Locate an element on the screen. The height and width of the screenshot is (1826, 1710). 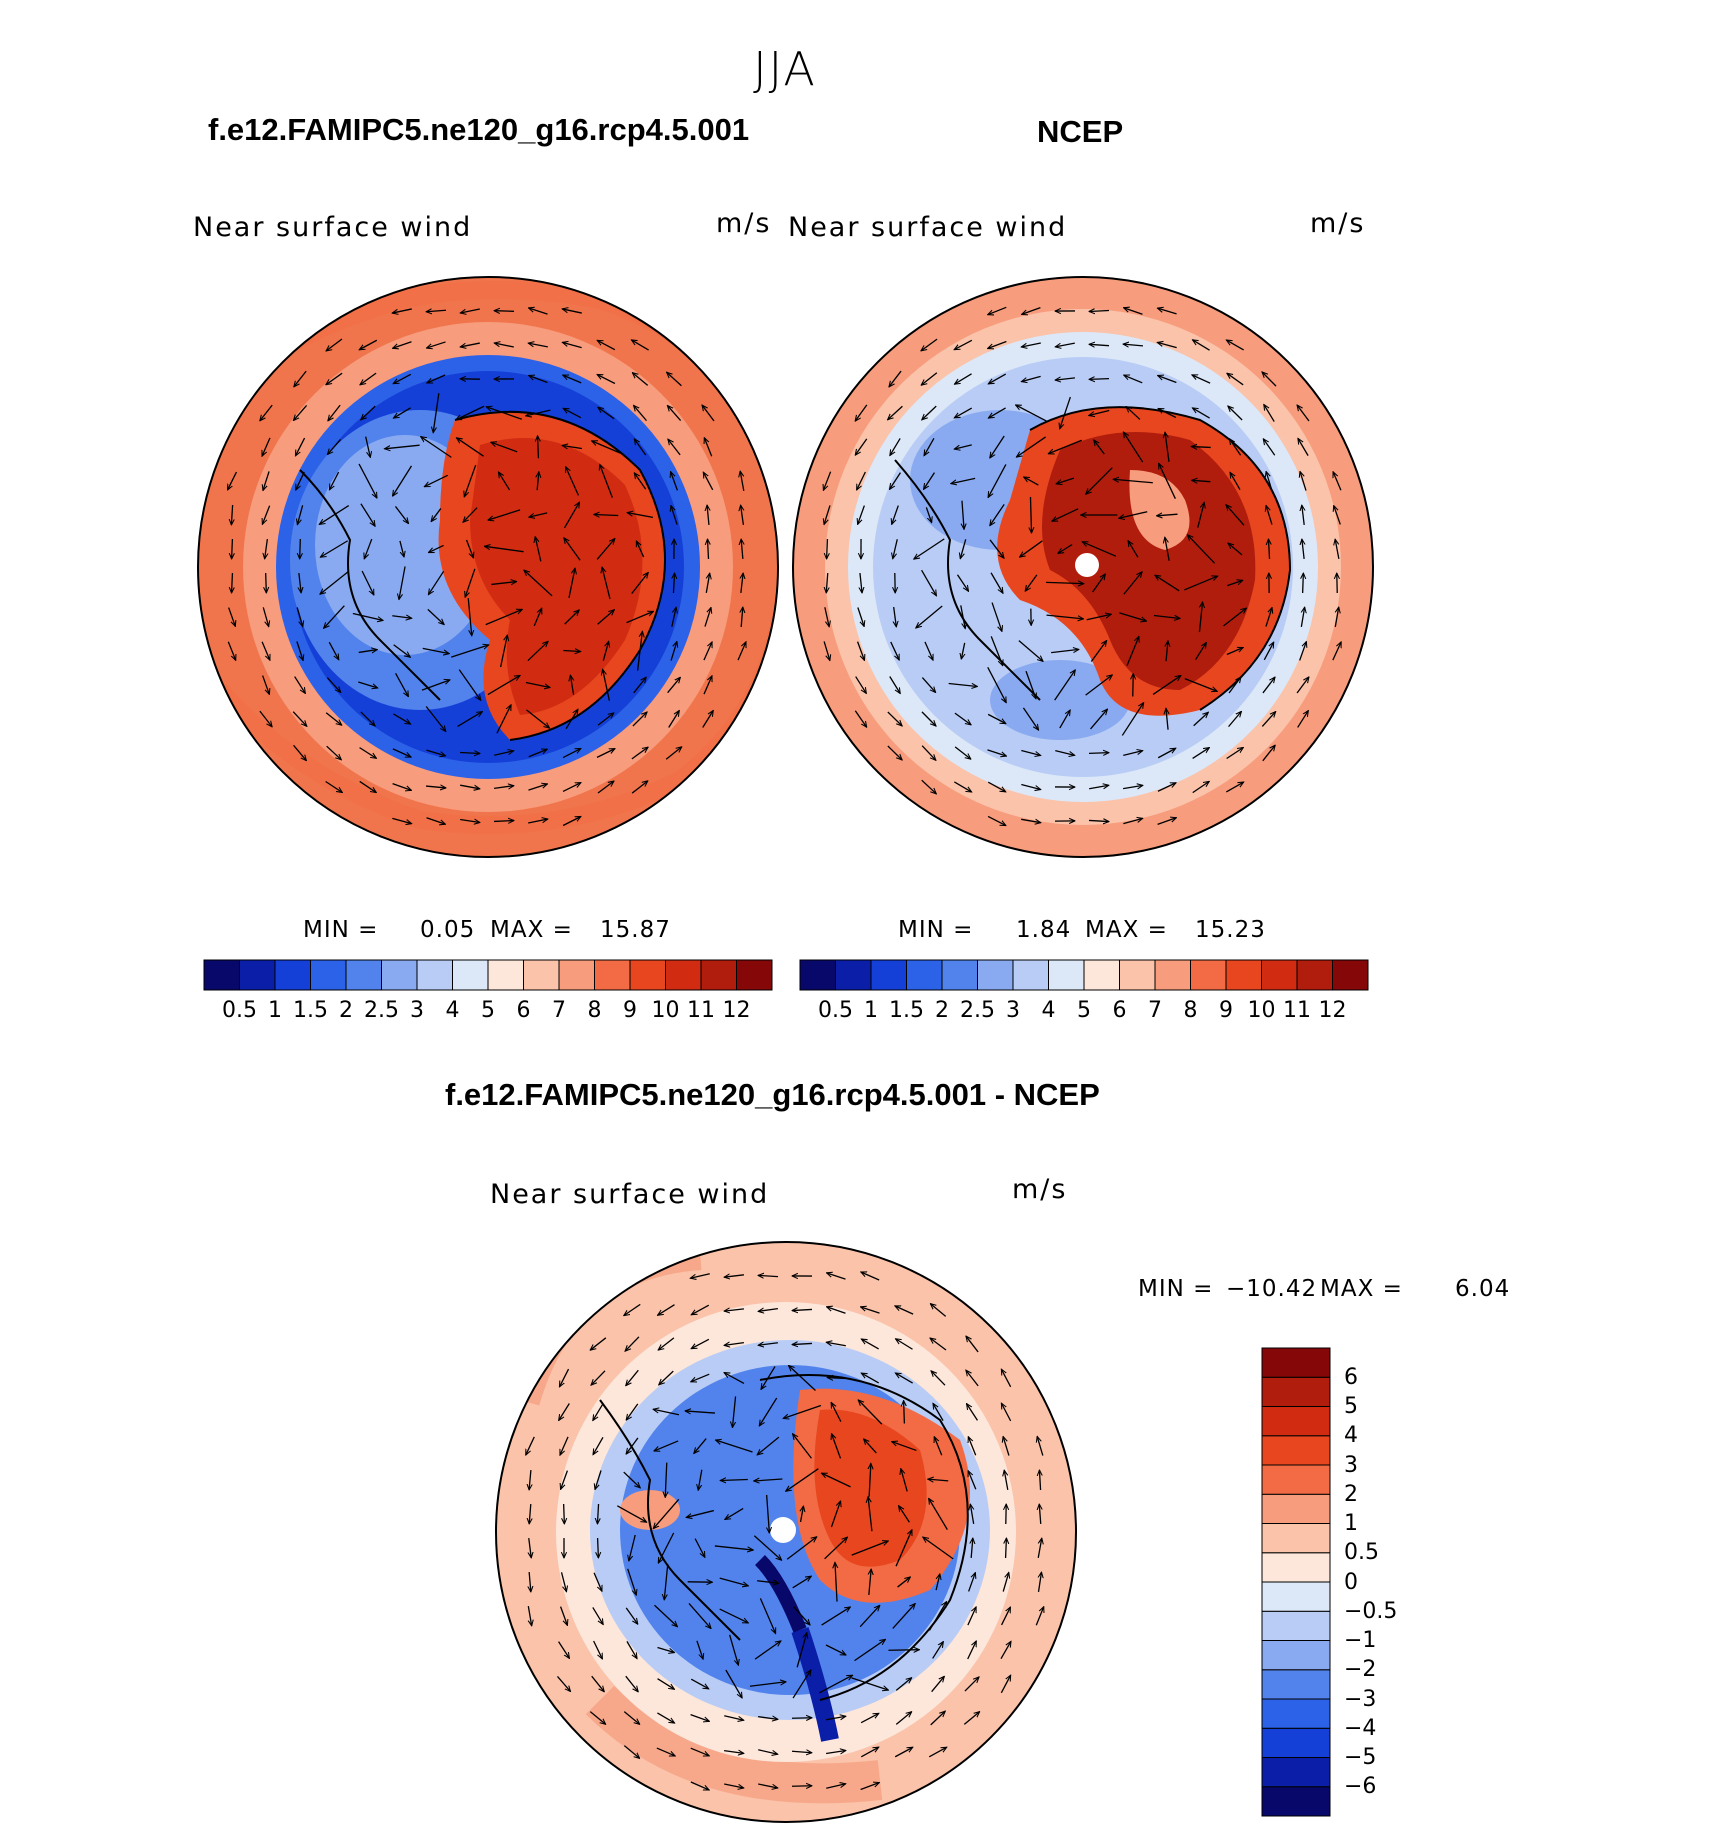
panel2-max-label: MAX = is located at coordinates (1126, 930).